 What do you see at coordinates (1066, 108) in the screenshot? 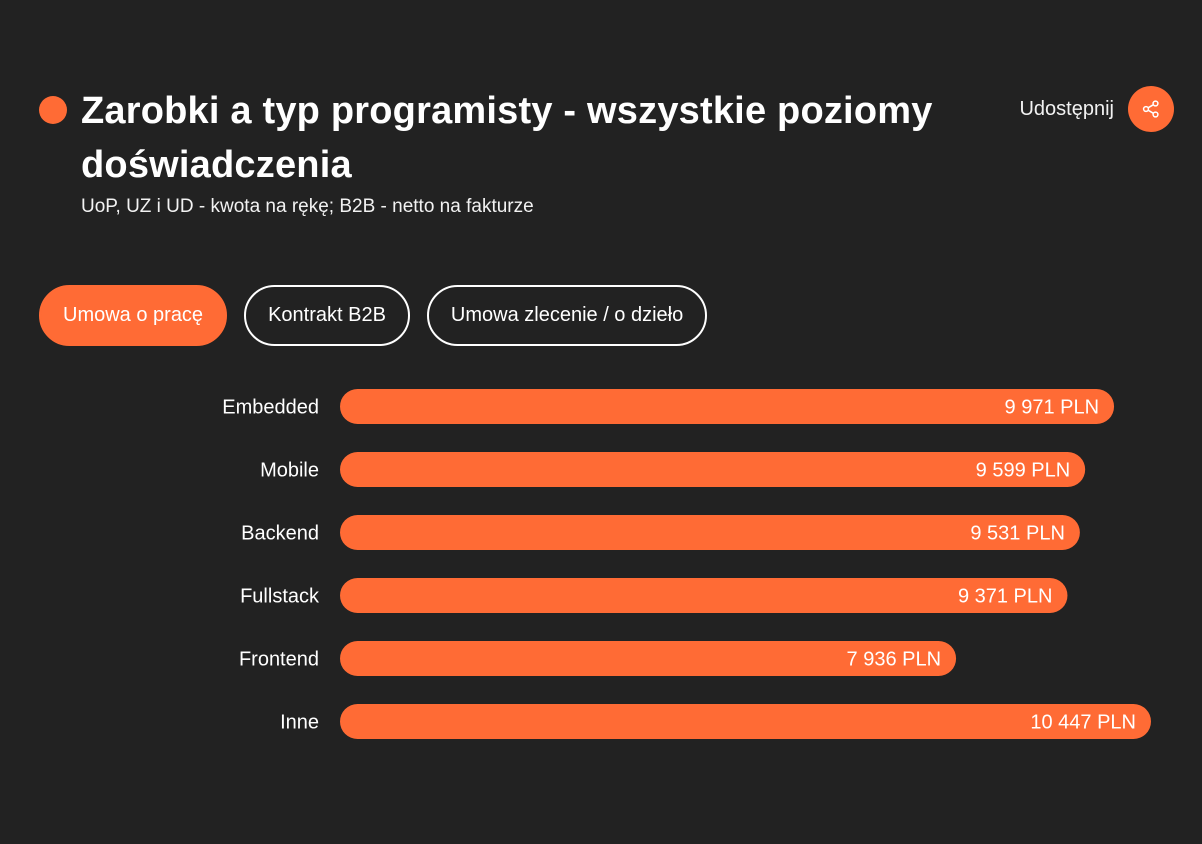
I see `share-label: Udostępnij` at bounding box center [1066, 108].